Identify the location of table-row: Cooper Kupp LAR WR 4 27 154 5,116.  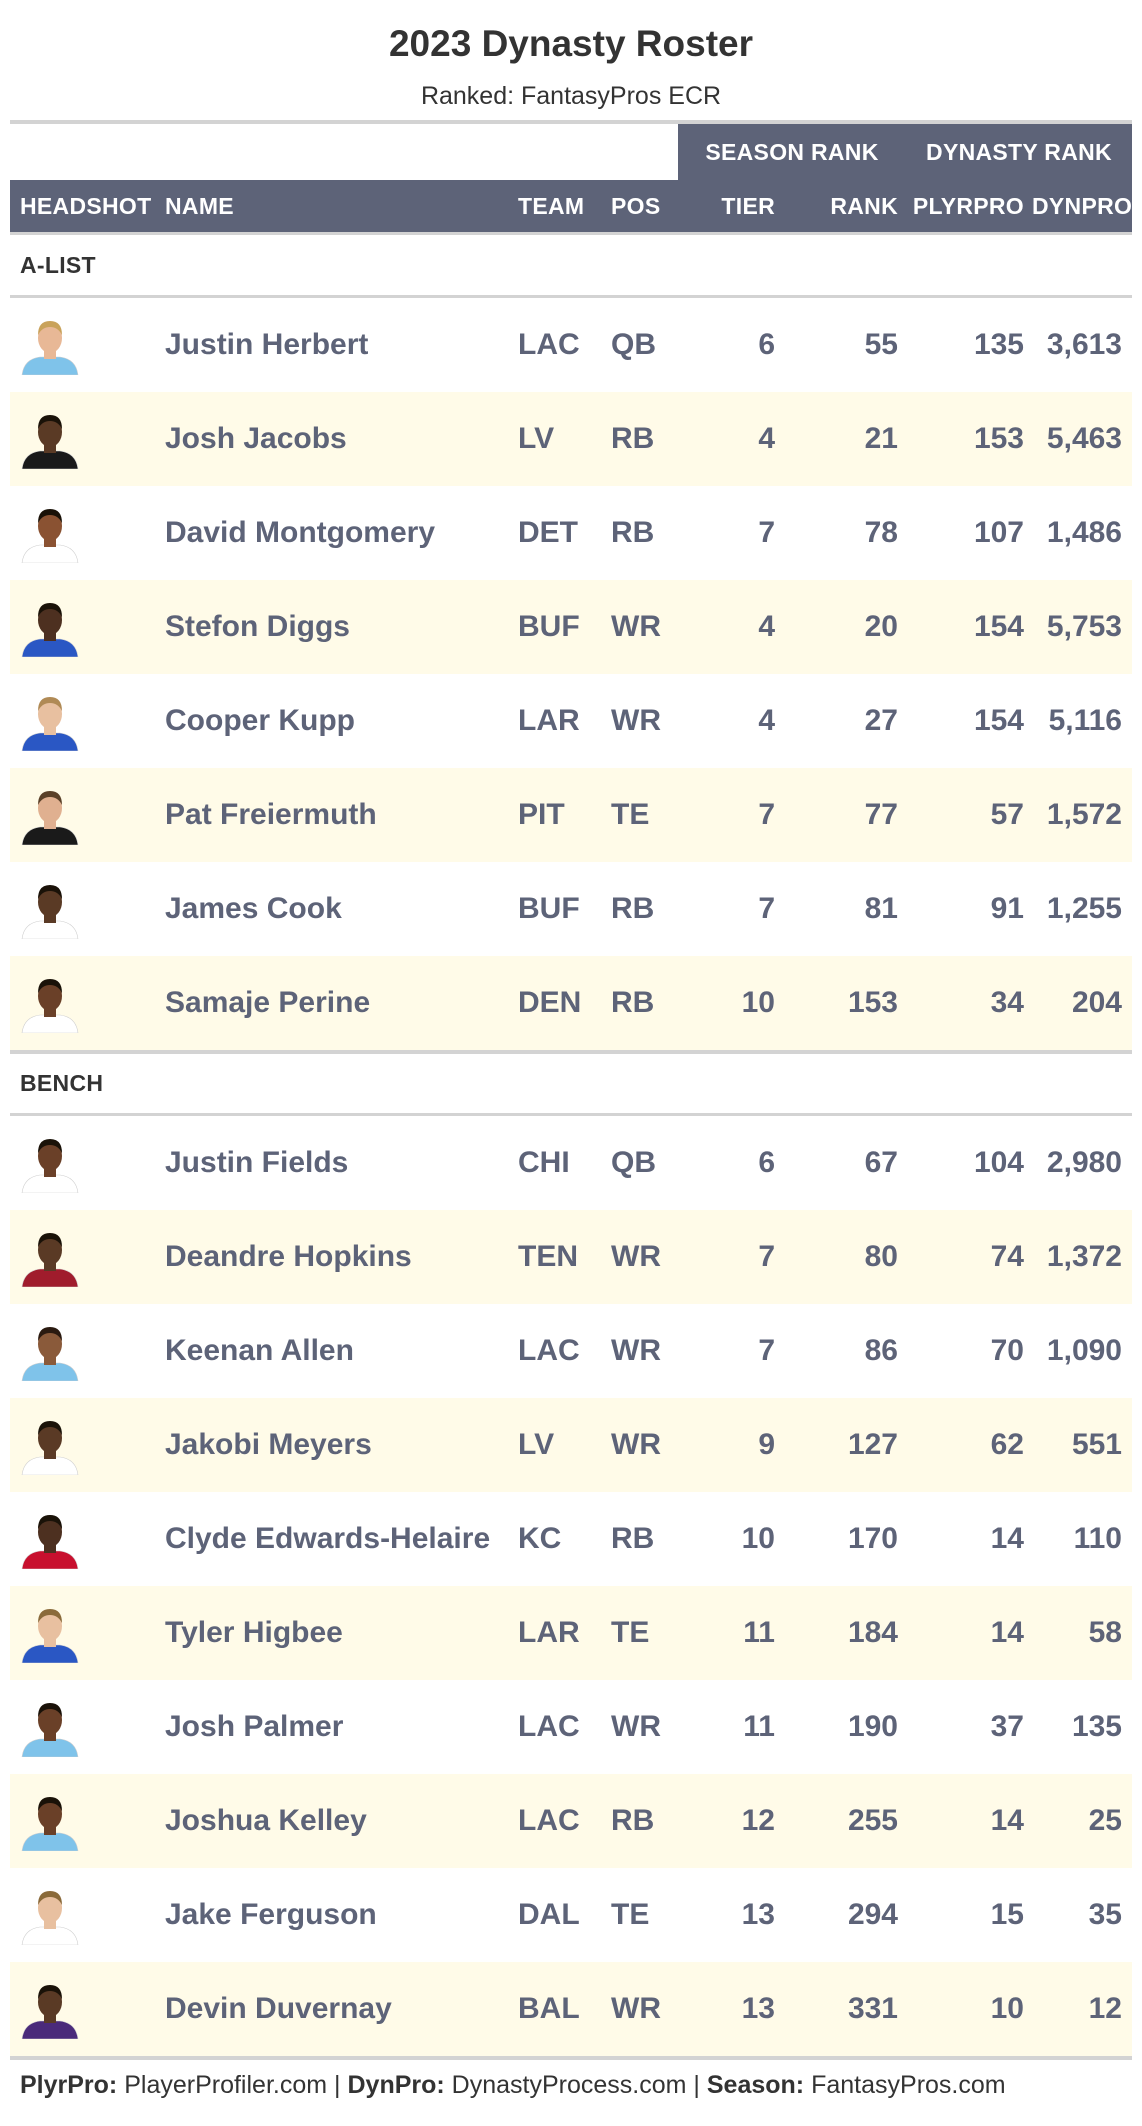
(571, 721).